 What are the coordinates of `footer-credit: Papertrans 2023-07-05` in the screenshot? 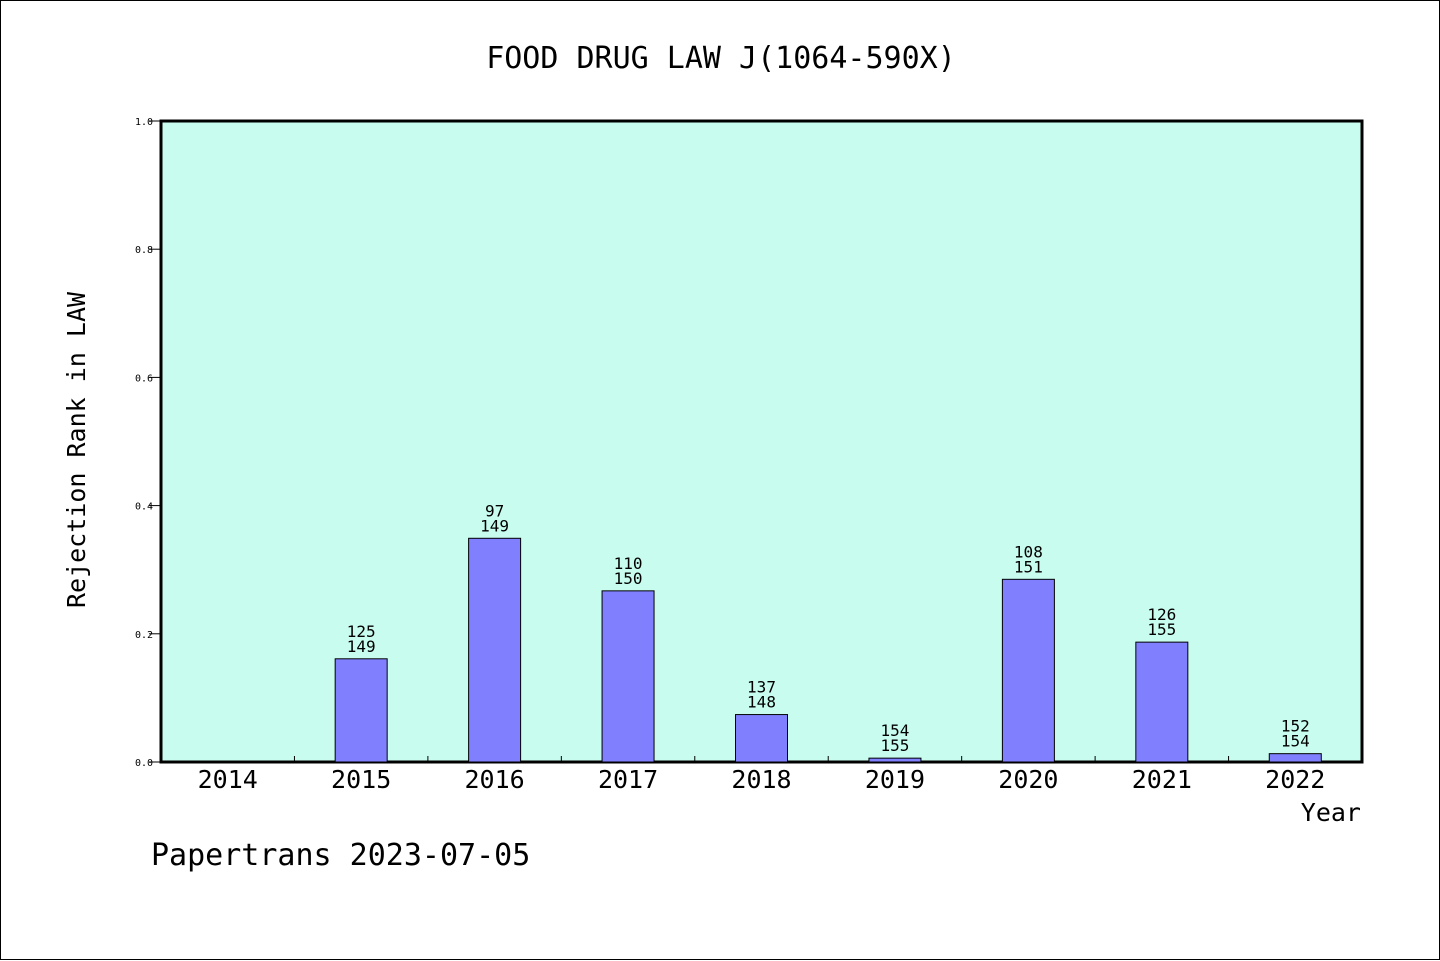 It's located at (340, 855).